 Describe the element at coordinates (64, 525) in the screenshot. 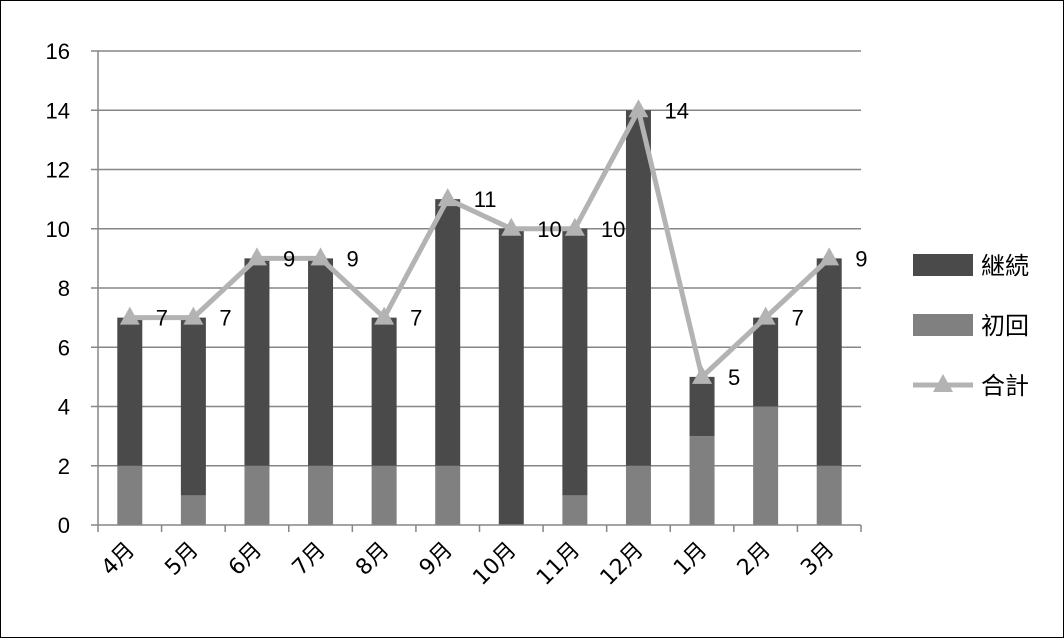

I see `y-tick-label: 0` at that location.